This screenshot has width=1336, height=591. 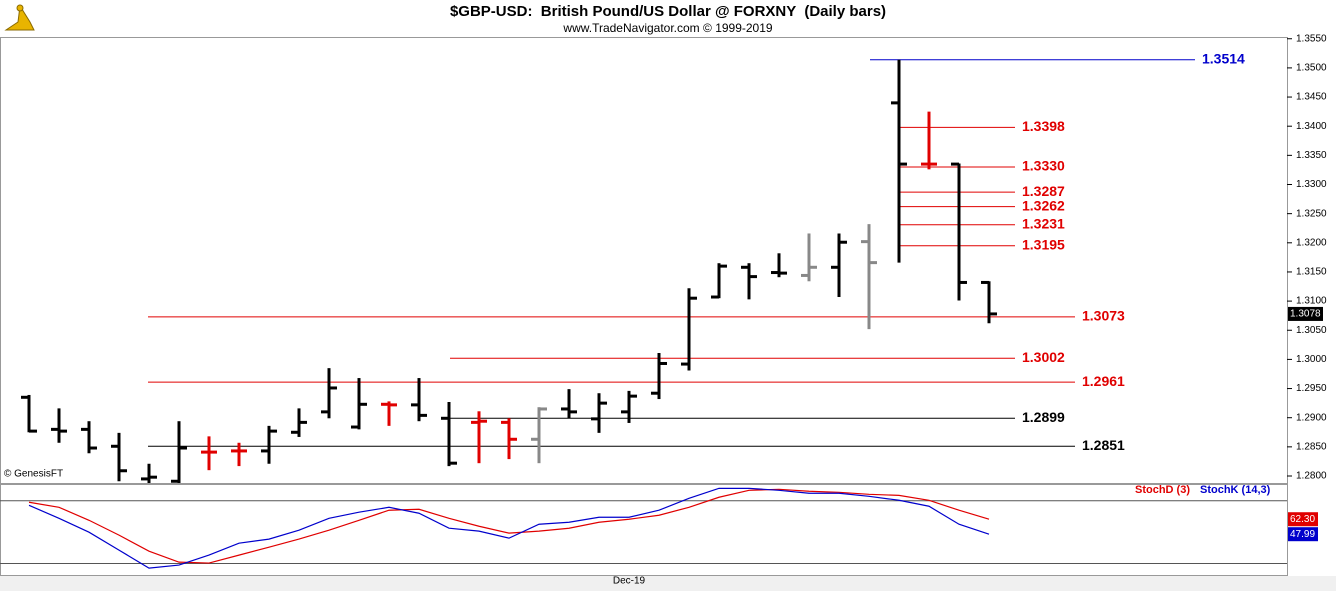 What do you see at coordinates (1103, 316) in the screenshot?
I see `level-label: 1.3073` at bounding box center [1103, 316].